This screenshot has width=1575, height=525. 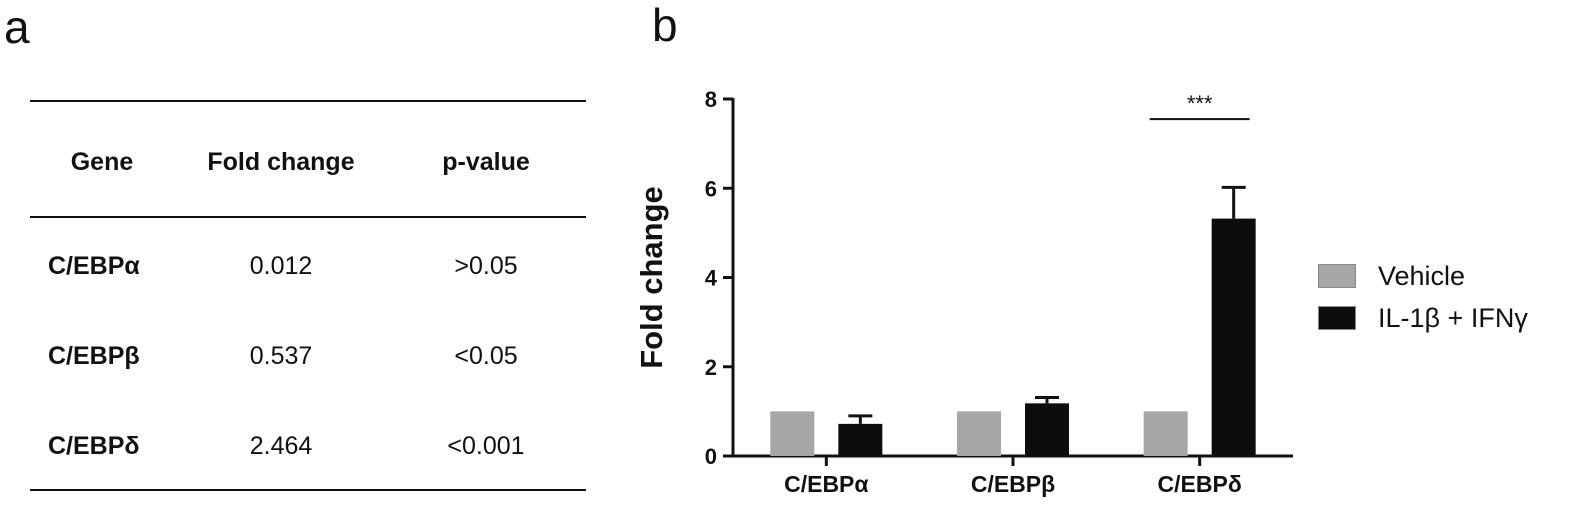 What do you see at coordinates (94, 356) in the screenshot?
I see `table-row-gene: C/EBPβ` at bounding box center [94, 356].